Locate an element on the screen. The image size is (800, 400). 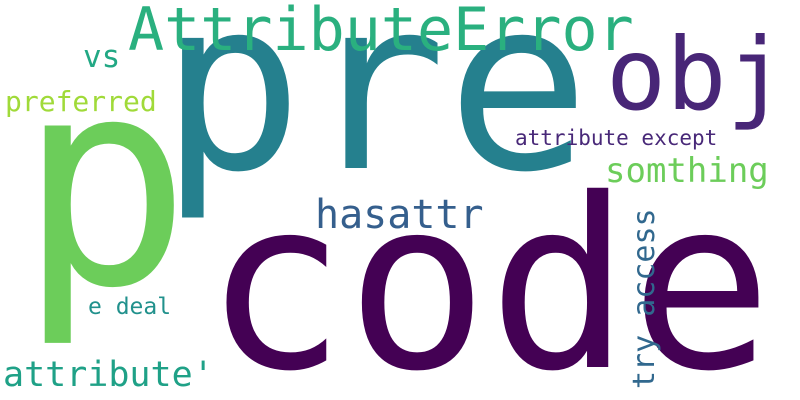
word-vs: vs is located at coordinates (102, 57).